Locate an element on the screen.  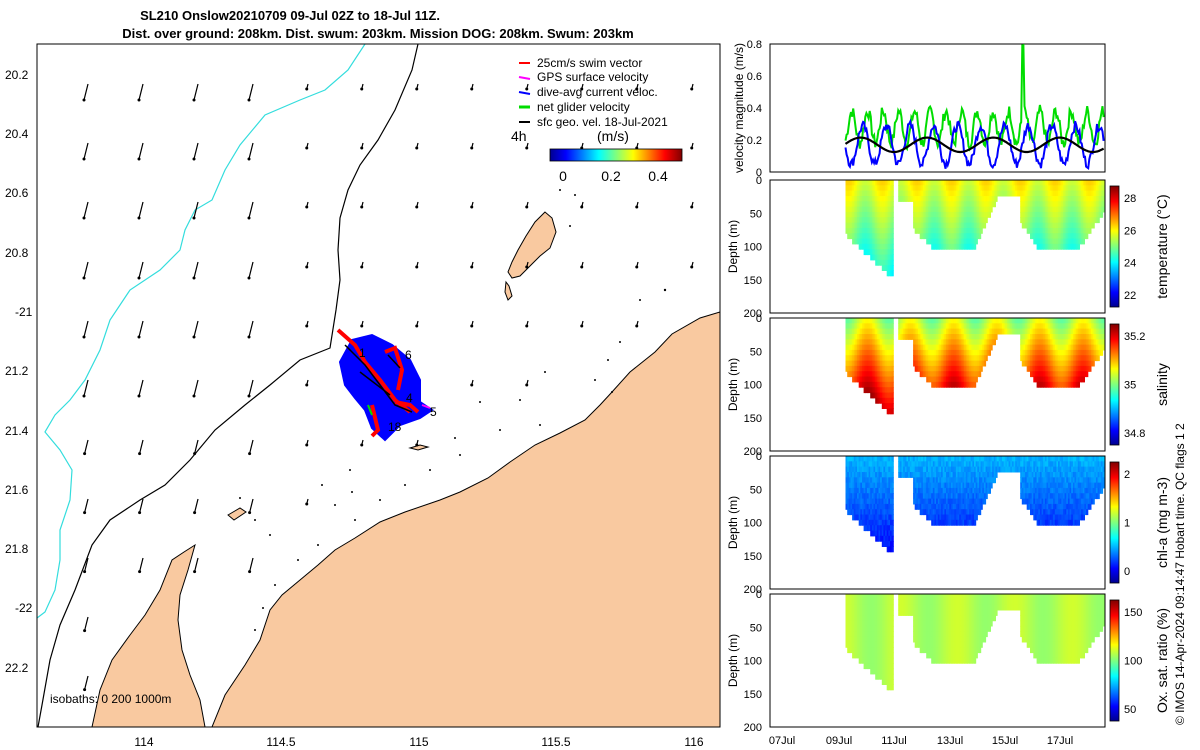
x-tick: 115.5 is located at coordinates (555, 742).